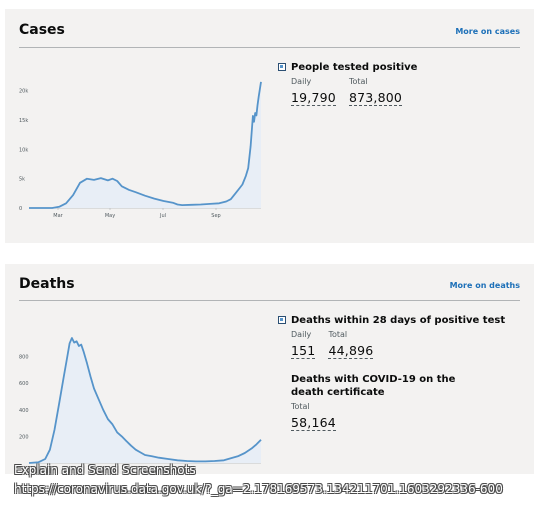 The width and height of the screenshot is (541, 512). What do you see at coordinates (24, 384) in the screenshot?
I see `deaths-y-tick-label: 600` at bounding box center [24, 384].